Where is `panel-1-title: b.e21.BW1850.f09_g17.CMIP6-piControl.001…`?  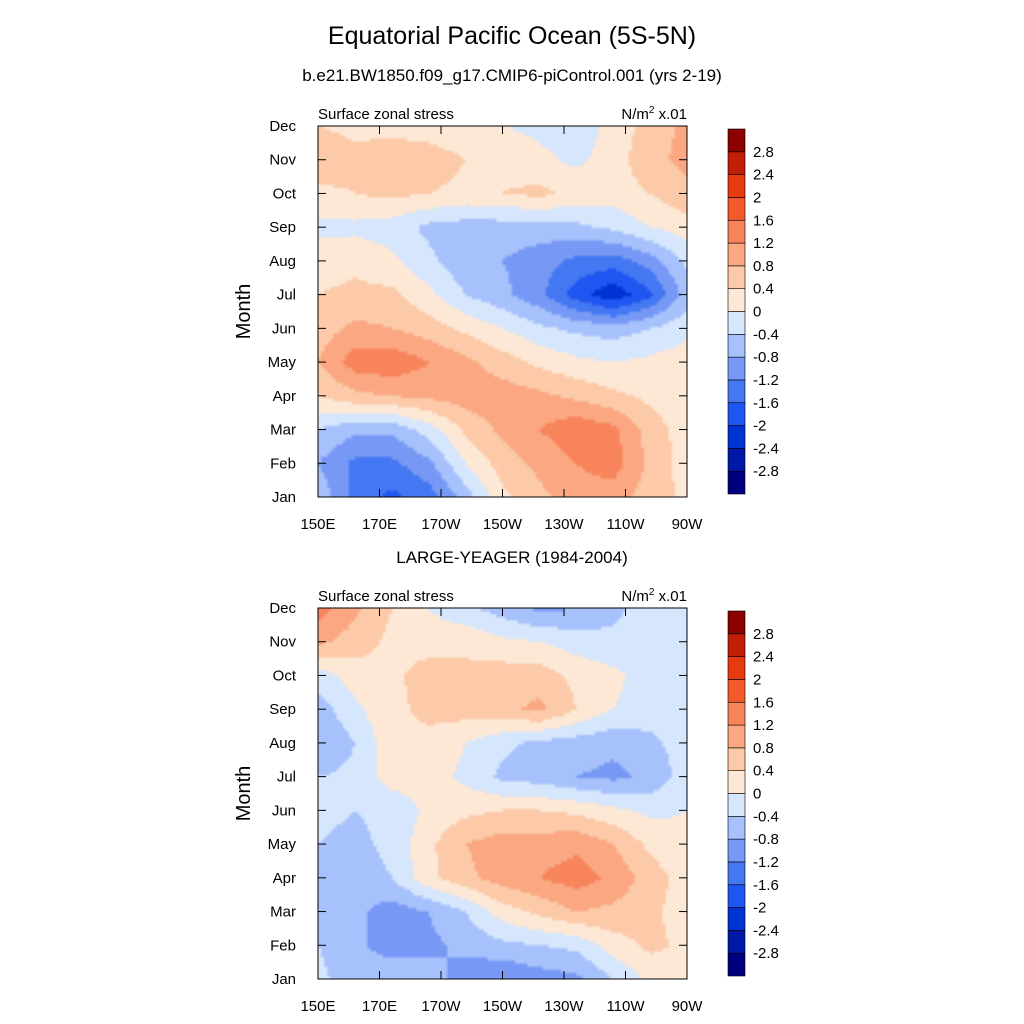 panel-1-title: b.e21.BW1850.f09_g17.CMIP6-piControl.001… is located at coordinates (512, 75).